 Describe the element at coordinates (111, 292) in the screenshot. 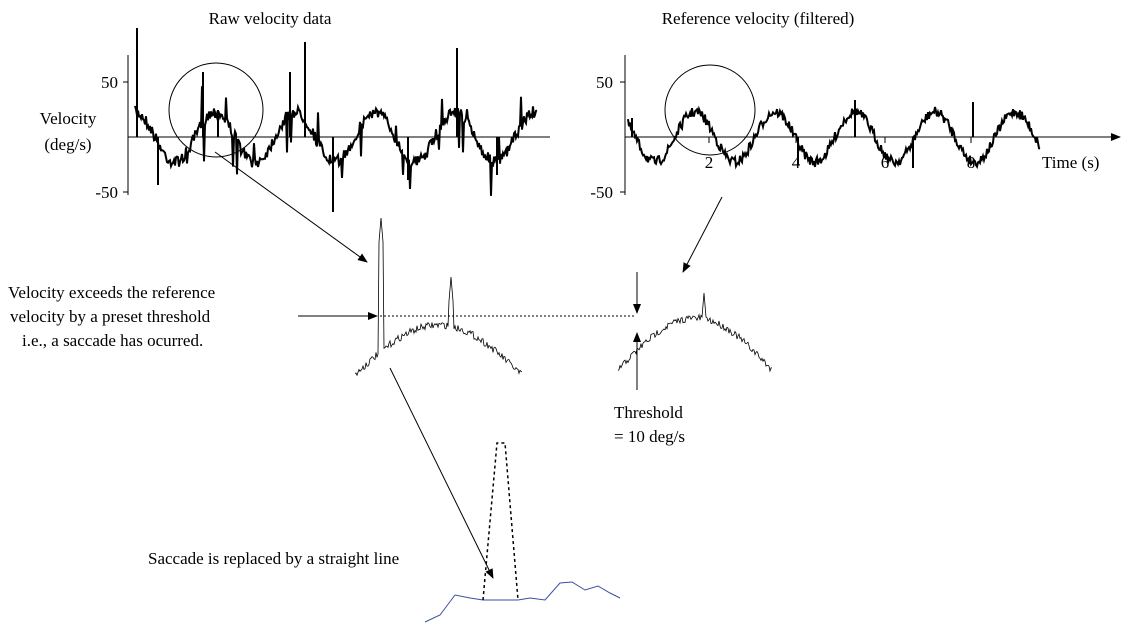

I see `annotation: Velocity exceeds the reference` at that location.